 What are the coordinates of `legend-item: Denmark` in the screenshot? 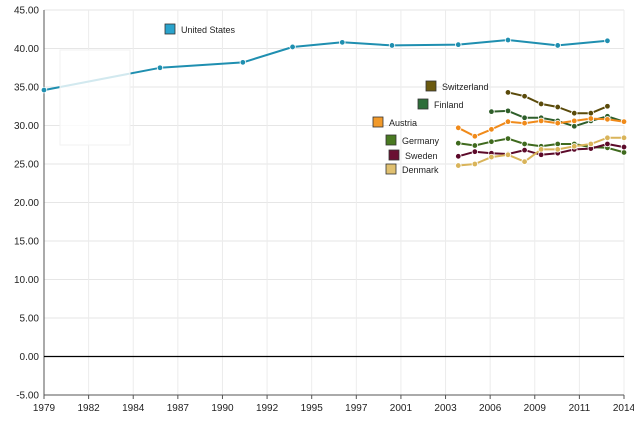 It's located at (412, 169).